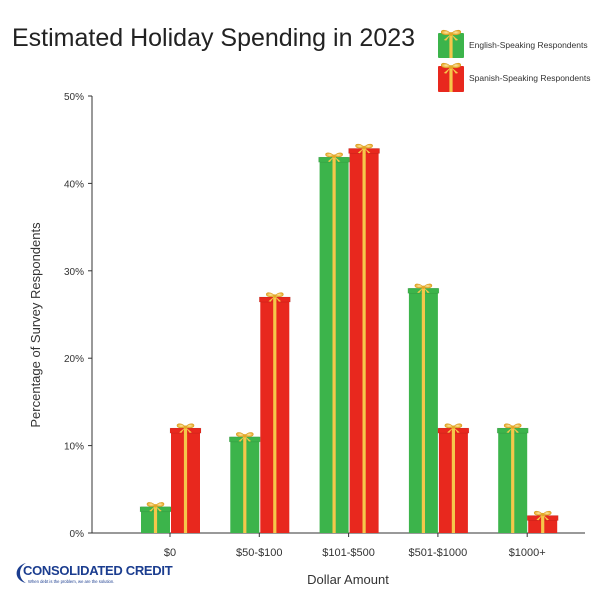 The height and width of the screenshot is (600, 600). What do you see at coordinates (98, 570) in the screenshot?
I see `logo-name: CONSOLIDATED CREDIT` at bounding box center [98, 570].